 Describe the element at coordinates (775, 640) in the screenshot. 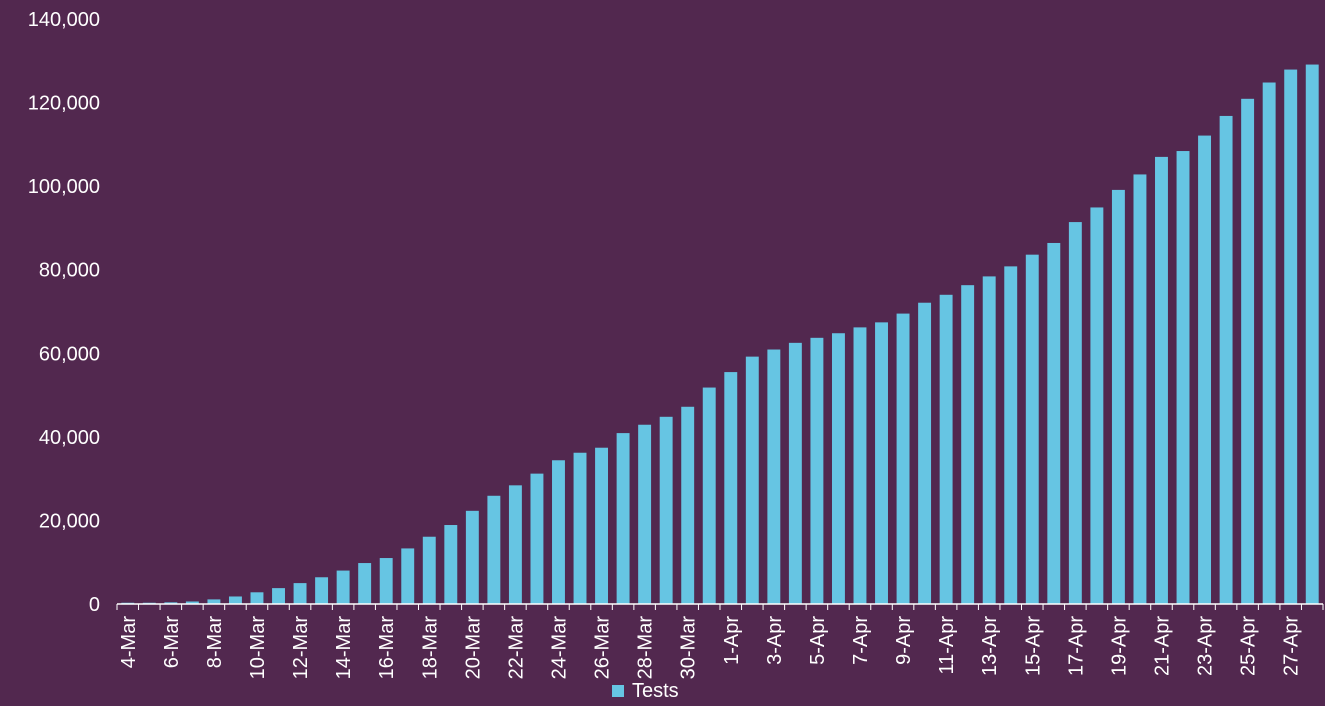

I see `x-tick-label: 3-Apr` at that location.